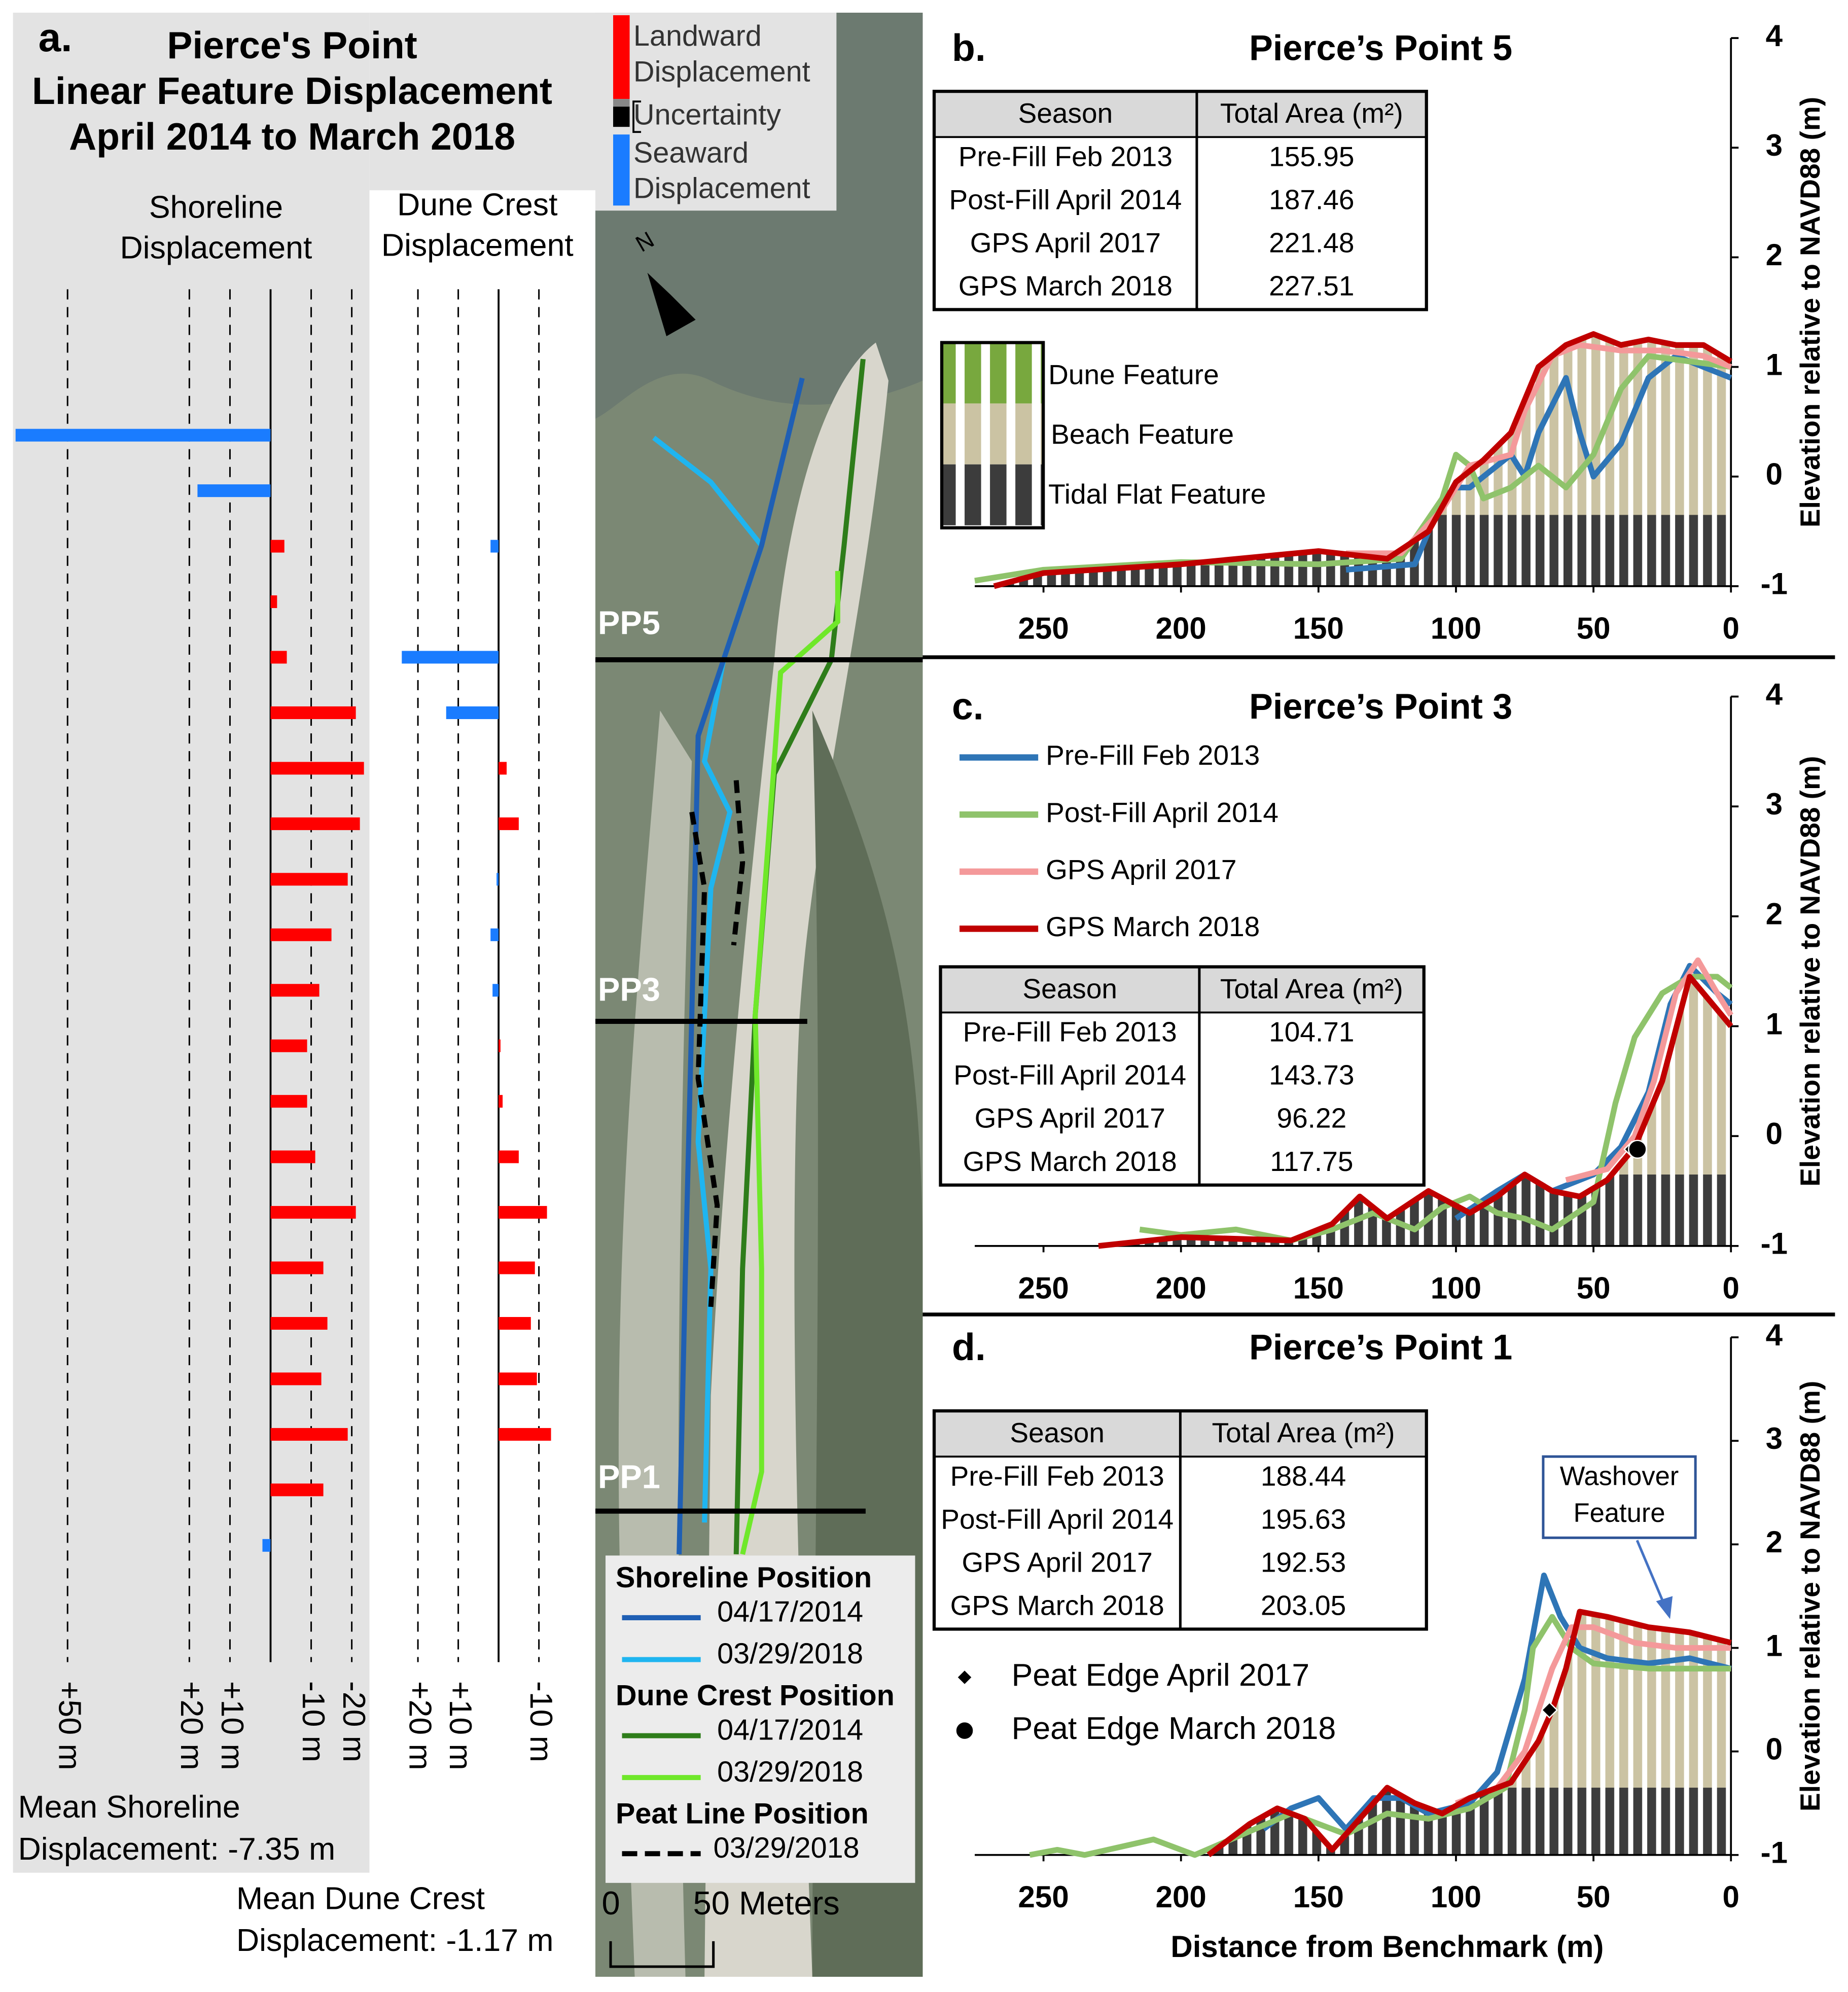 Image resolution: width=1848 pixels, height=1992 pixels. What do you see at coordinates (1174, 1728) in the screenshot?
I see `legend-label: Peat Edge March 2018` at bounding box center [1174, 1728].